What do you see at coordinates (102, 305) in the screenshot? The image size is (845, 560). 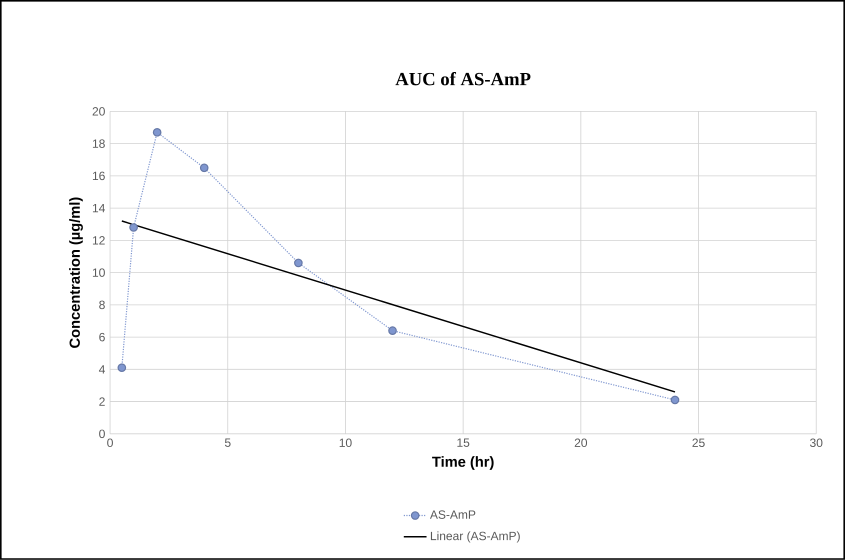 I see `y-tick-label: 8` at bounding box center [102, 305].